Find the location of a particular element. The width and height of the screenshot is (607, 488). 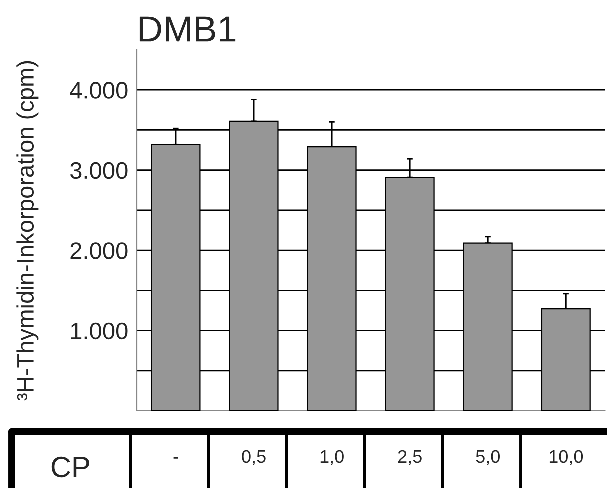

x-axis-title: CP is located at coordinates (71, 467).